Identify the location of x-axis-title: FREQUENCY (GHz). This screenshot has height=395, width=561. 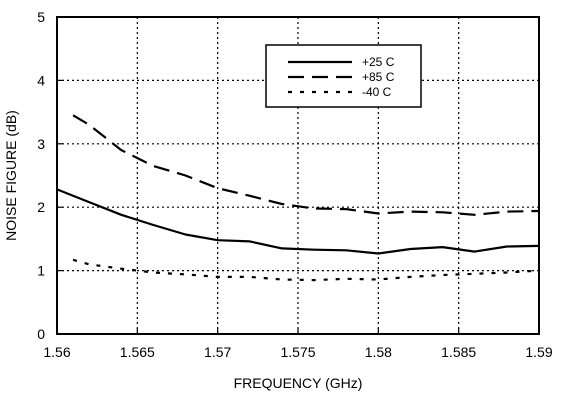
(298, 383).